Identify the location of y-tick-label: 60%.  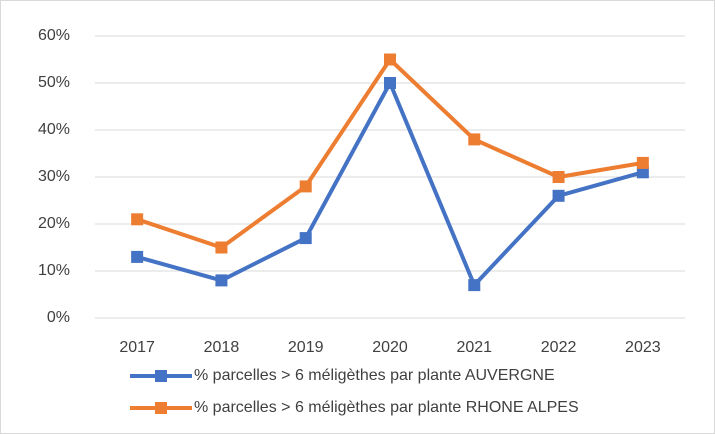
(54, 35).